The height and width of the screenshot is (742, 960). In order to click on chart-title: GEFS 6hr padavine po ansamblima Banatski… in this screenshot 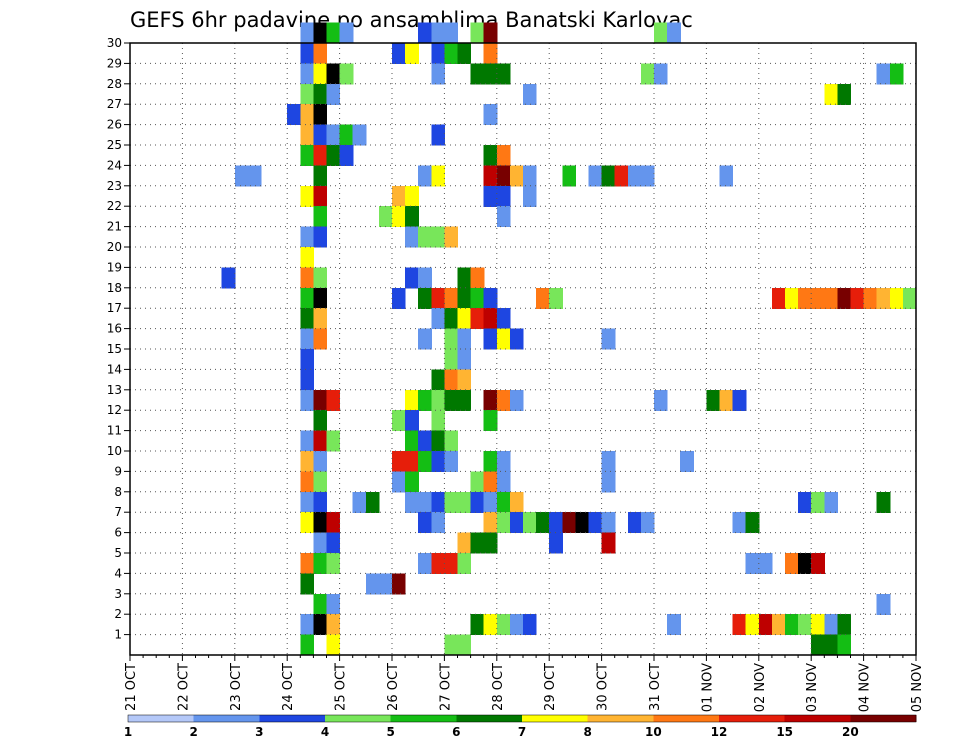, I will do `click(411, 20)`.